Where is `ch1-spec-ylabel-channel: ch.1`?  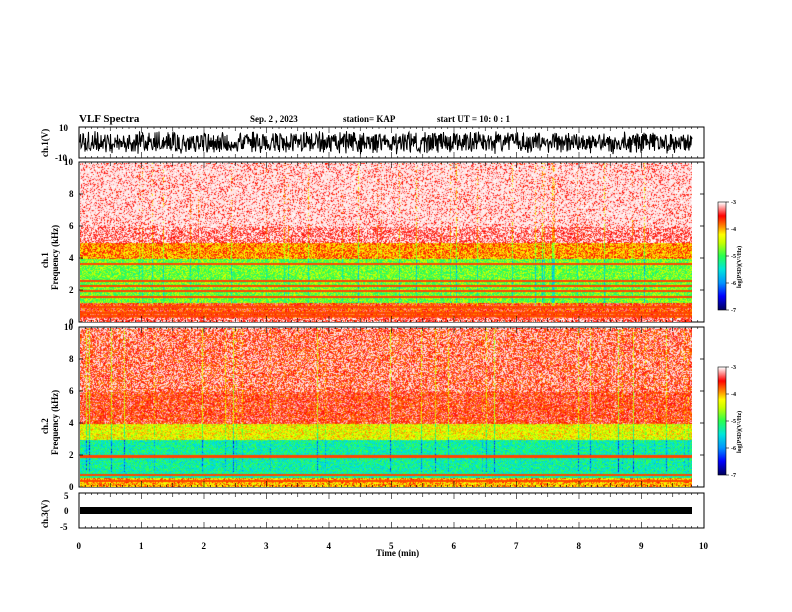
ch1-spec-ylabel-channel: ch.1 is located at coordinates (45, 260).